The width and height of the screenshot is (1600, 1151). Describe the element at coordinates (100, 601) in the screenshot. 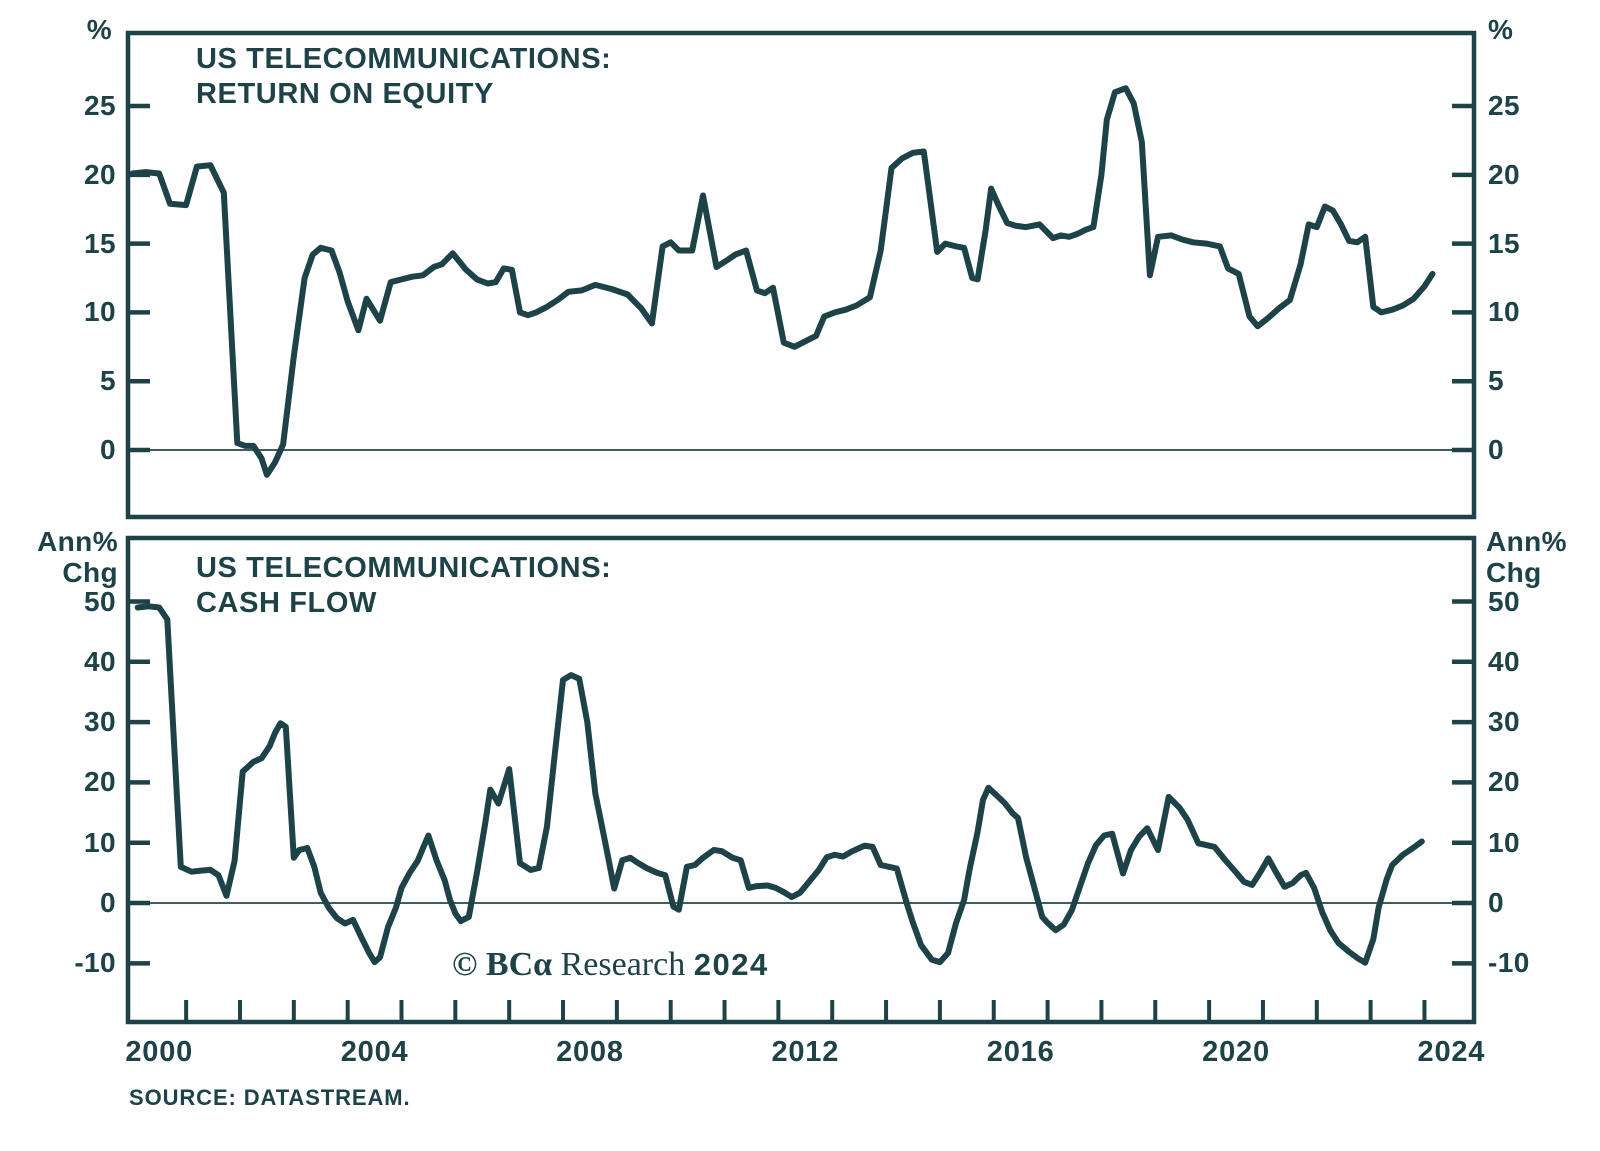

I see `cashflow-y-tick-label-left: 50` at that location.